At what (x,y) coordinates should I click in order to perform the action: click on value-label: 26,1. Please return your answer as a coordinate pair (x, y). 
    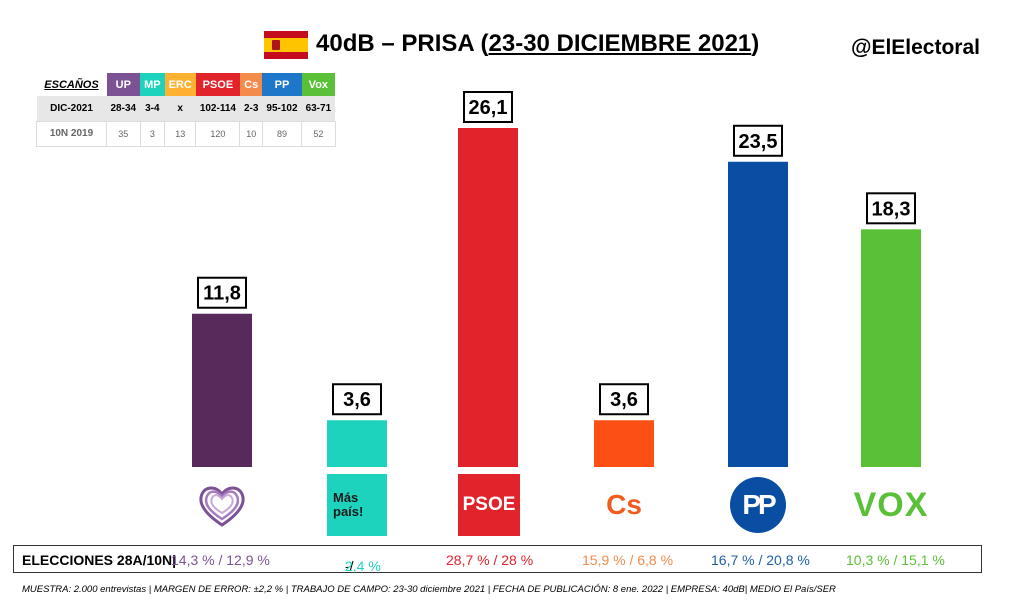
    Looking at the image, I should click on (488, 108).